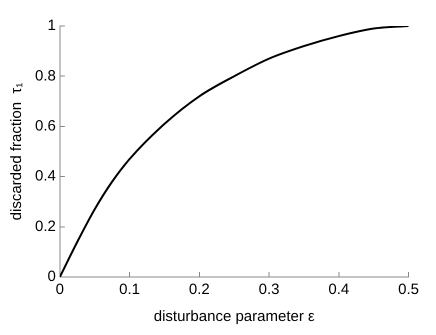 The height and width of the screenshot is (335, 436). Describe the element at coordinates (17, 151) in the screenshot. I see `y-axis-title: discarded fraction τ₁` at that location.